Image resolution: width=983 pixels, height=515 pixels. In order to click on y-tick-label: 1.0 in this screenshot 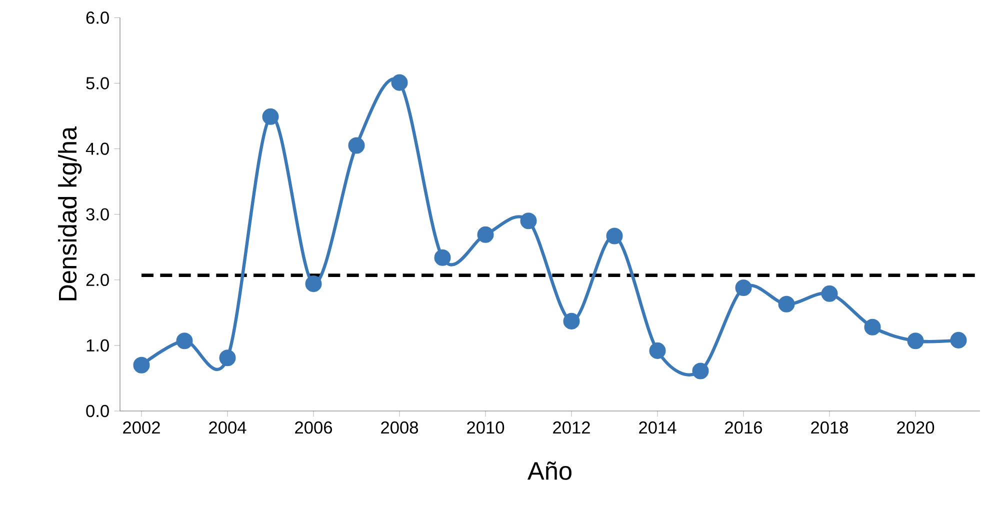, I will do `click(97, 345)`.